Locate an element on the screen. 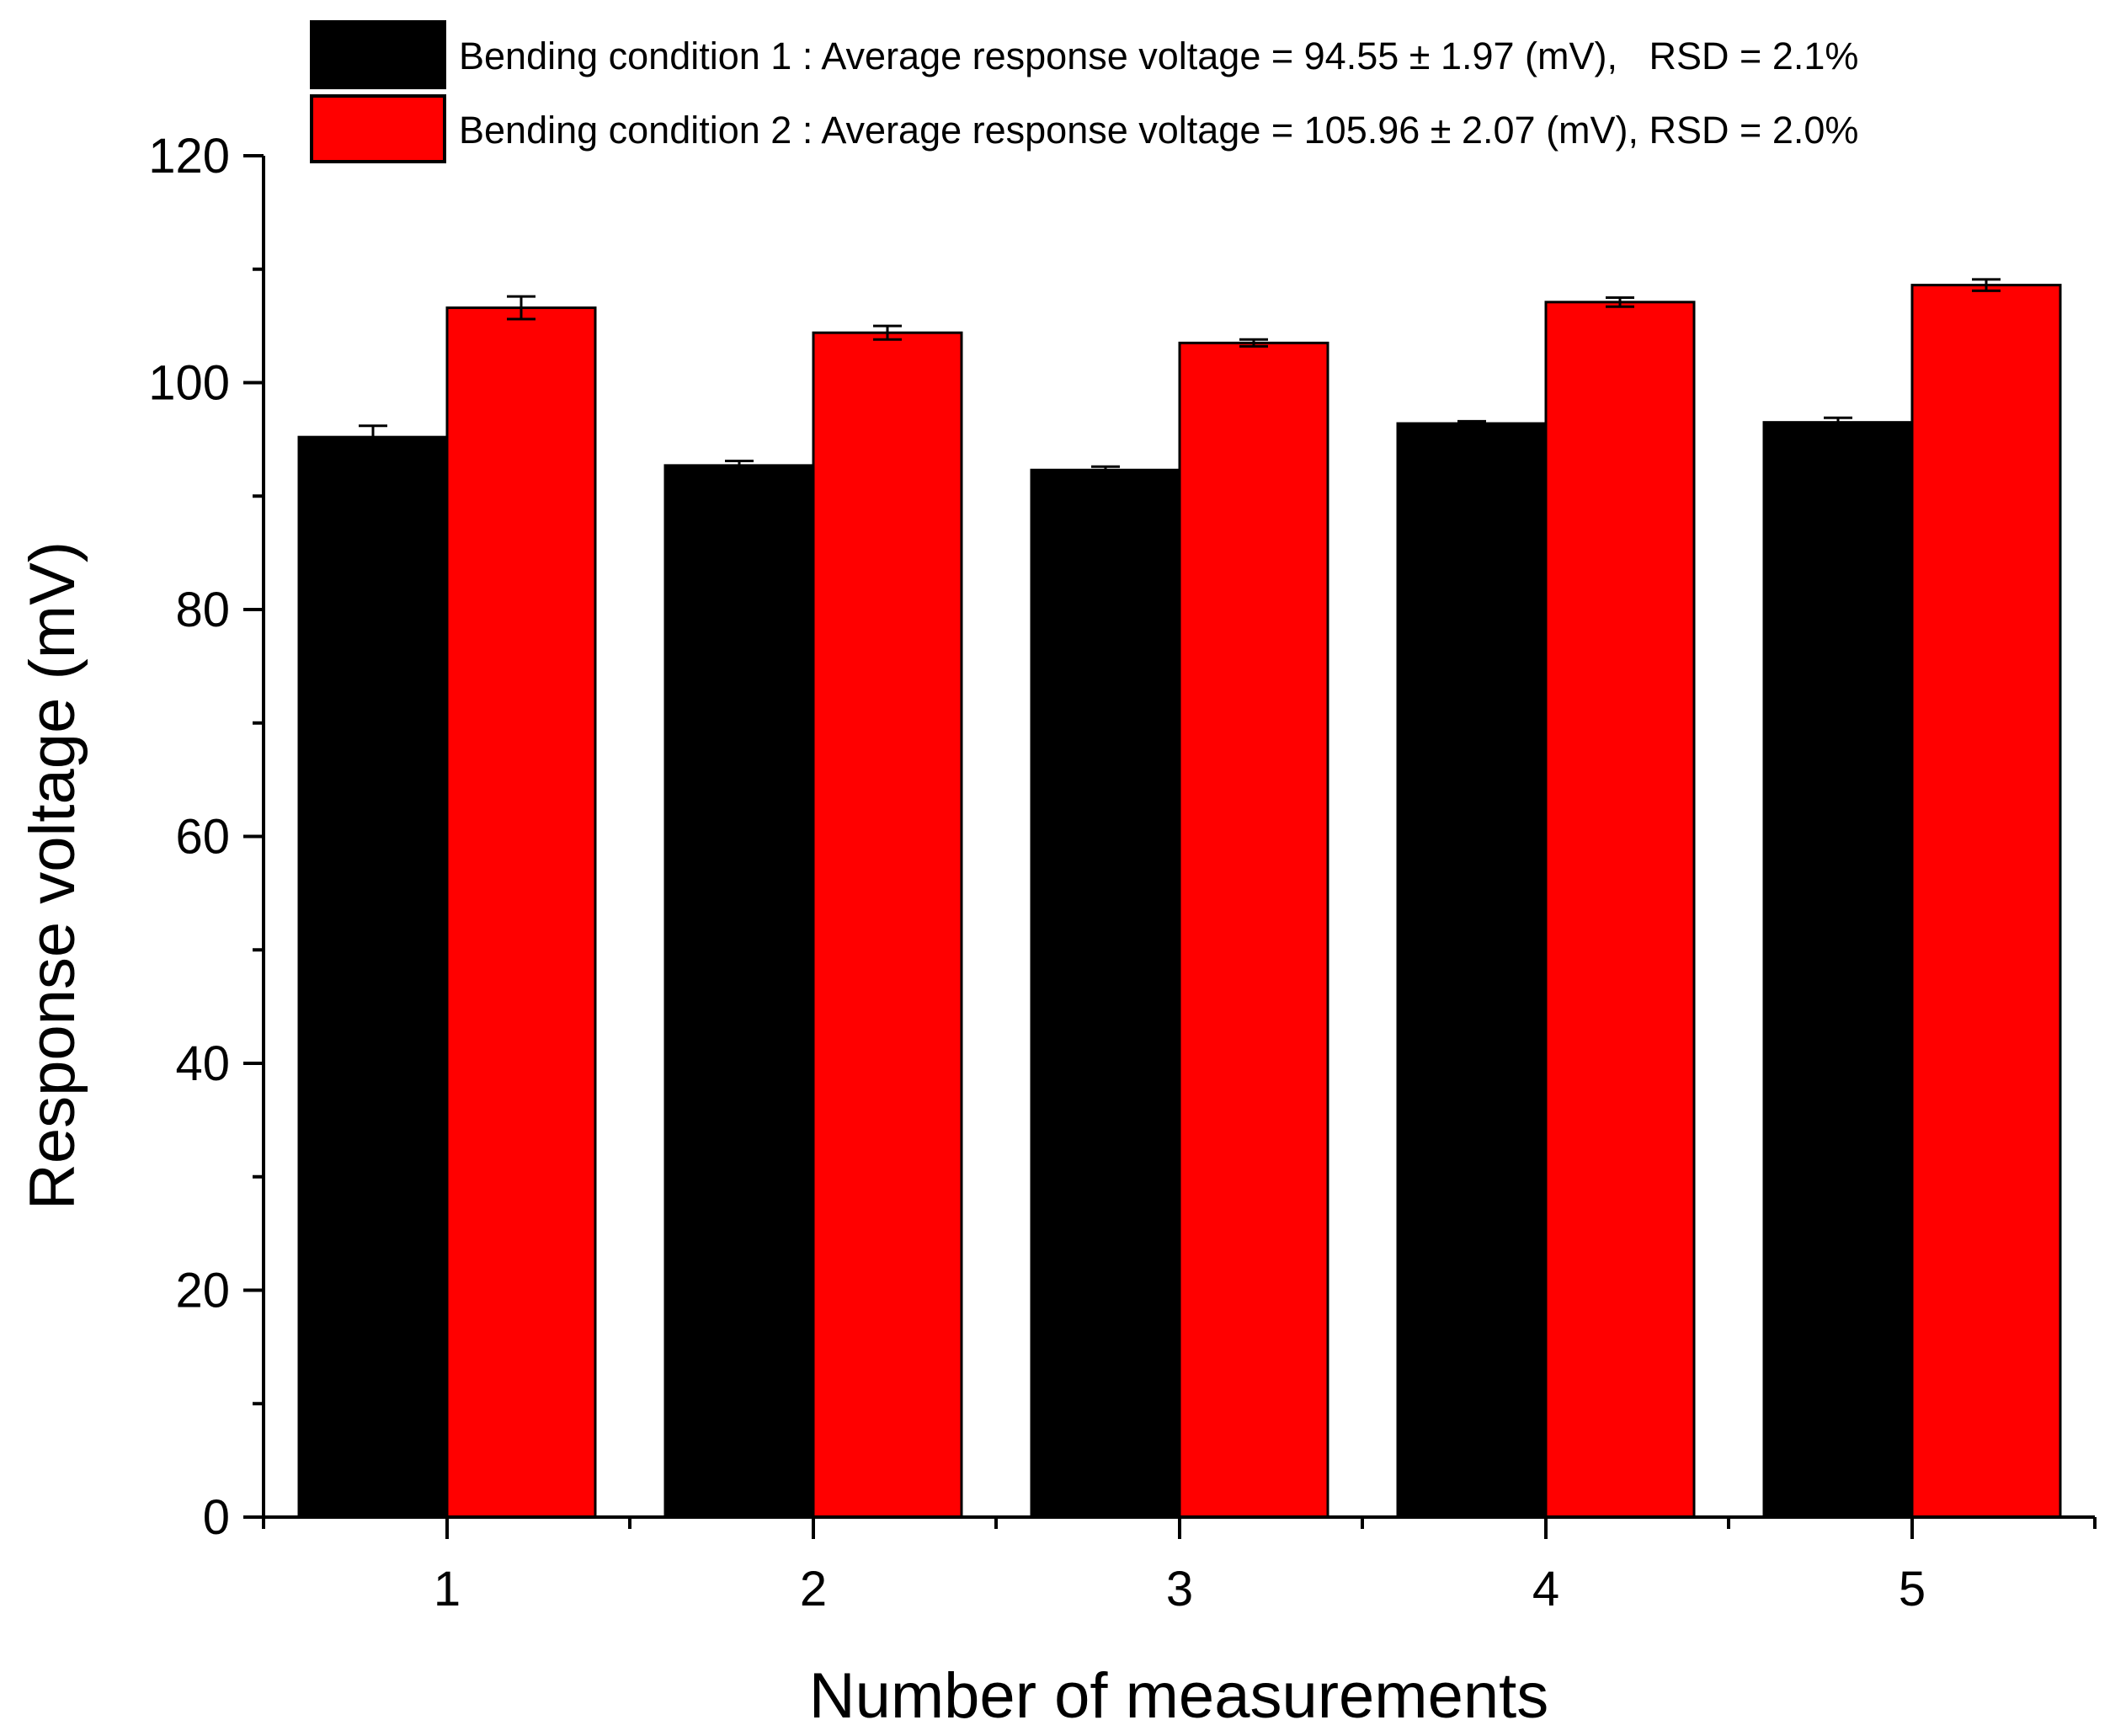 Image resolution: width=2110 pixels, height=1736 pixels. legend-swatch-series1 is located at coordinates (378, 54).